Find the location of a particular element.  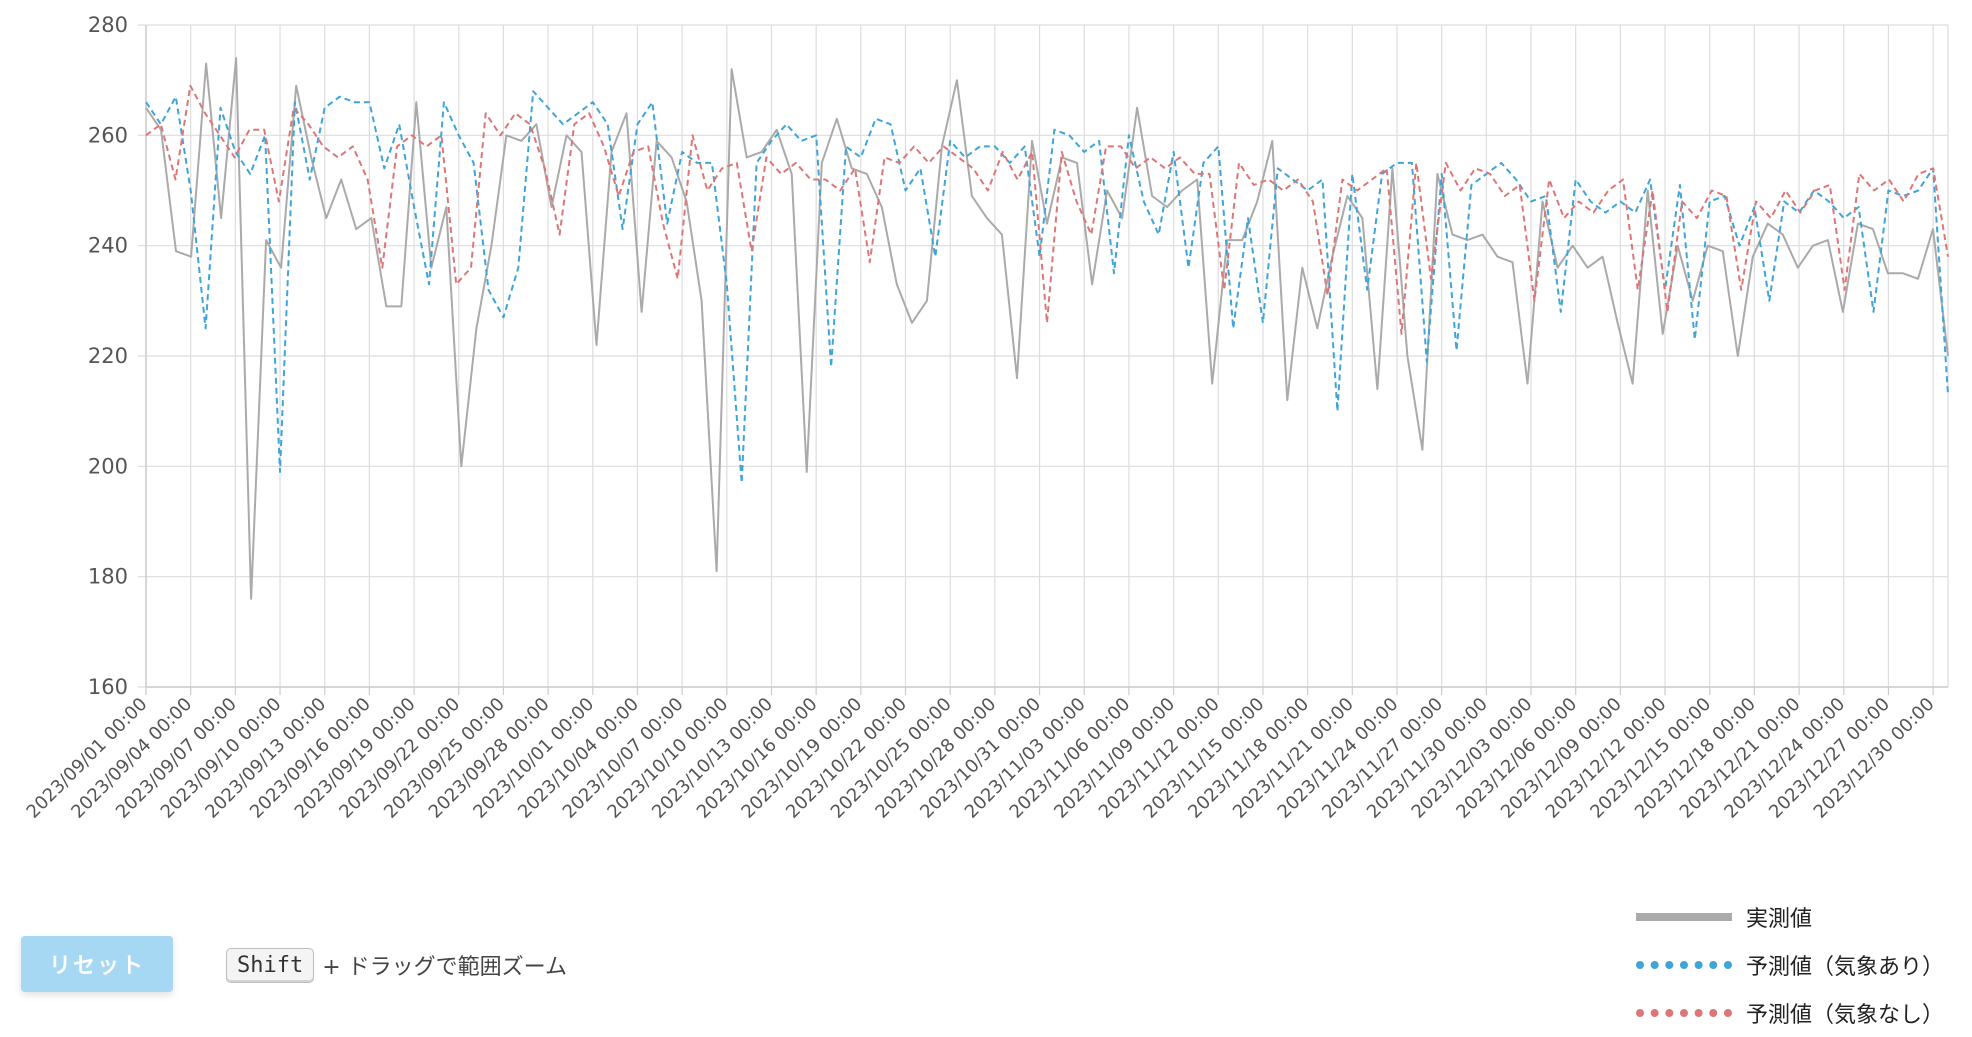

y-tick-label: 280 is located at coordinates (108, 25).